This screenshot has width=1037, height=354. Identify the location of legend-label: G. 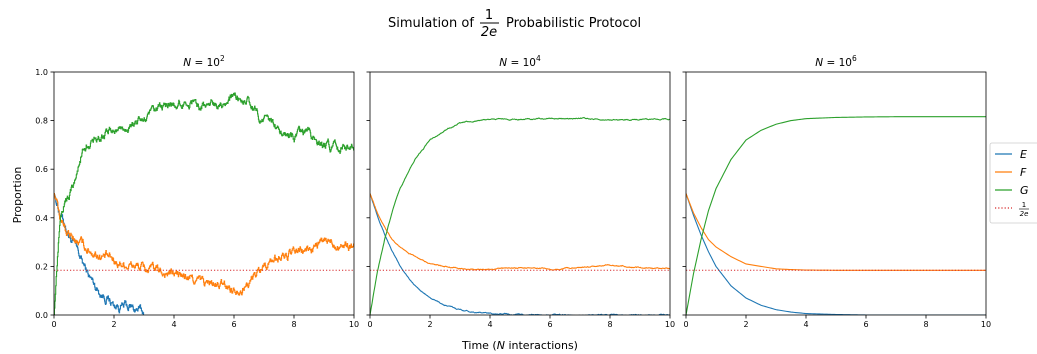
(1024, 190).